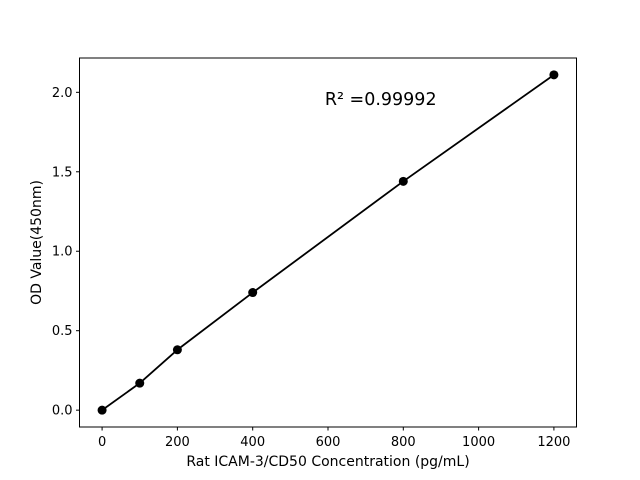 The width and height of the screenshot is (640, 480). Describe the element at coordinates (553, 442) in the screenshot. I see `x-axis-tick-label: 1200` at that location.